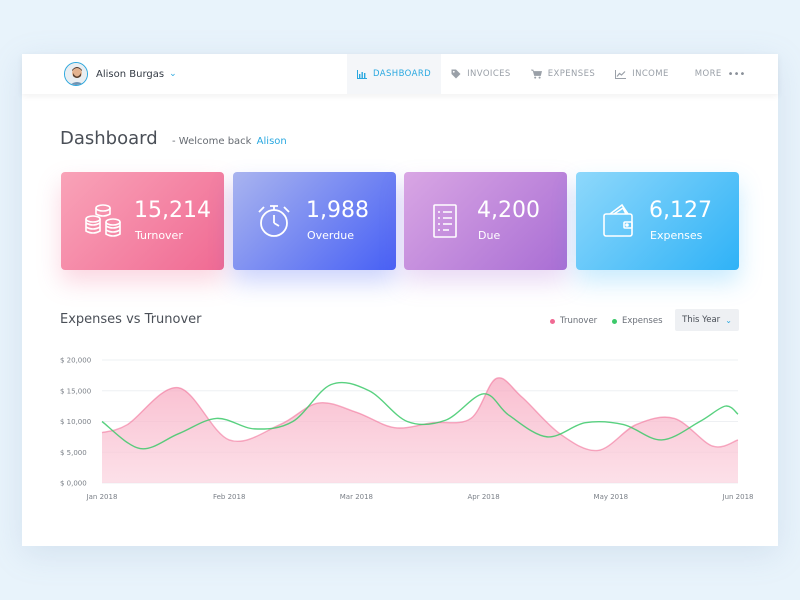 This screenshot has height=600, width=800. What do you see at coordinates (130, 74) in the screenshot?
I see `user-name: Alison Burgas` at bounding box center [130, 74].